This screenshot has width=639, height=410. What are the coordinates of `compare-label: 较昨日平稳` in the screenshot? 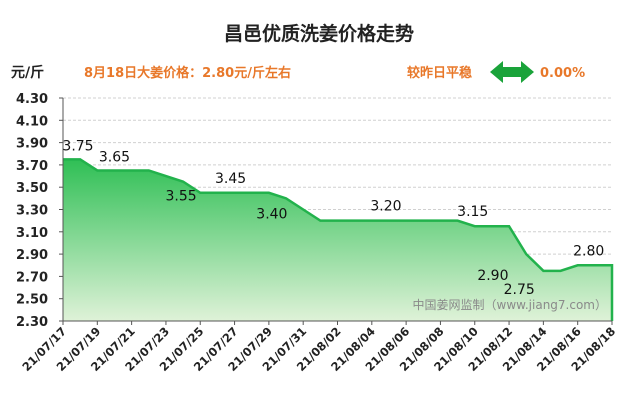 It's located at (439, 73).